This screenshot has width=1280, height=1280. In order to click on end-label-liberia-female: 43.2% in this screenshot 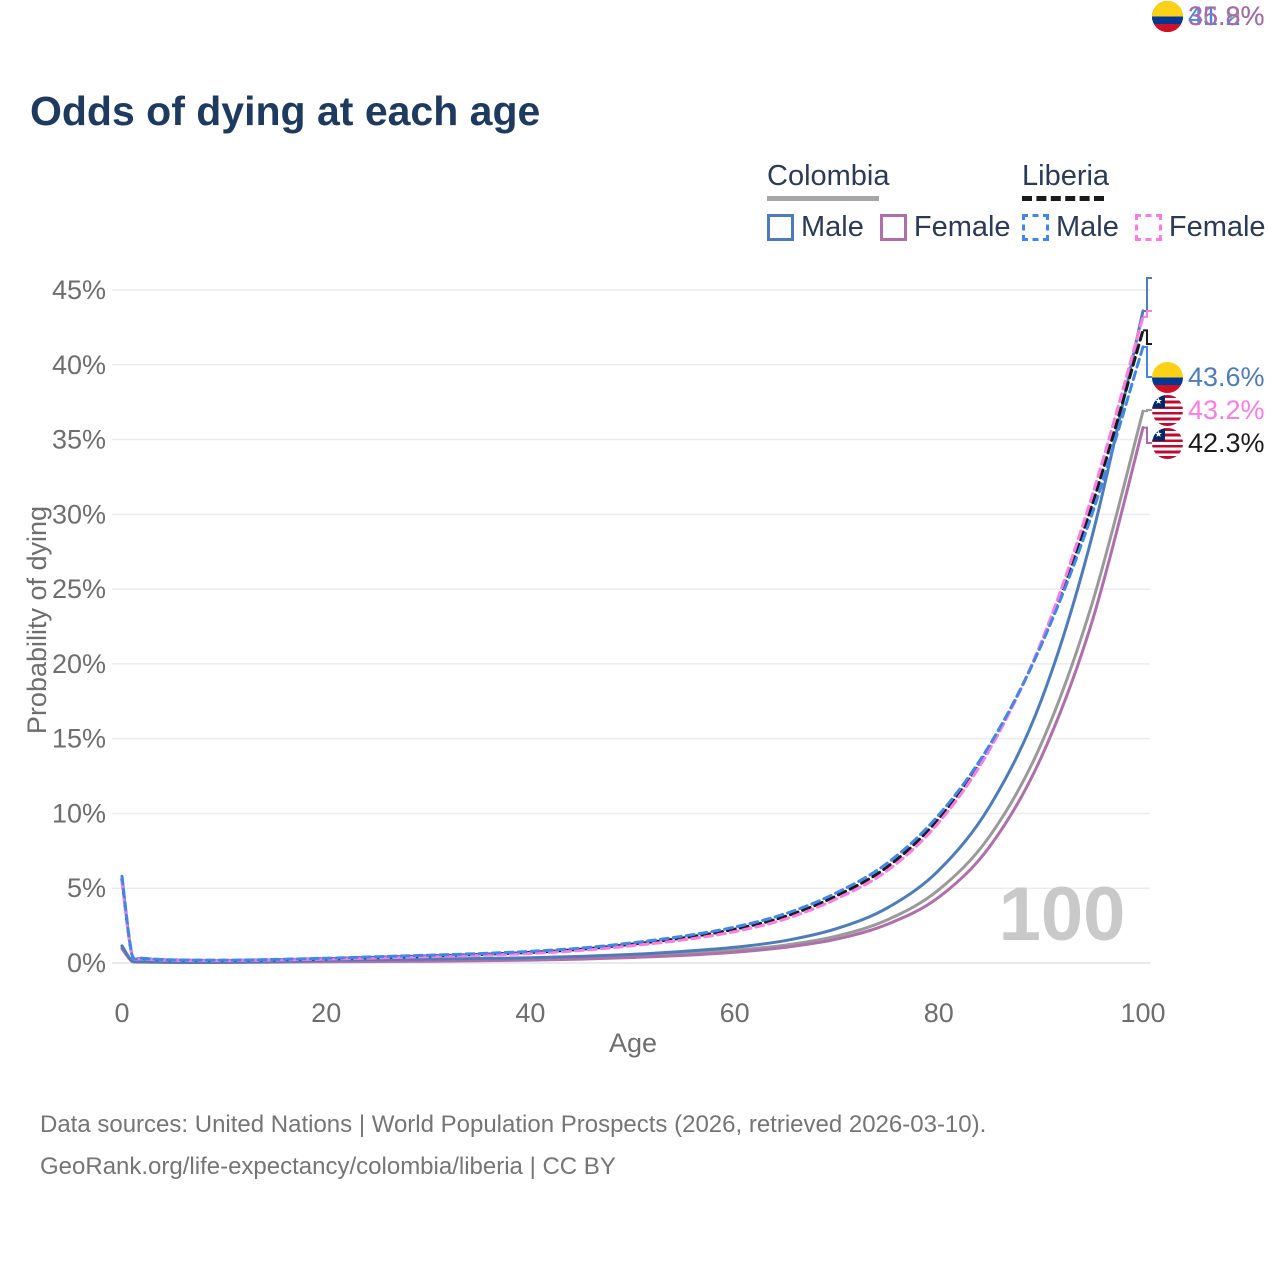, I will do `click(1208, 410)`.